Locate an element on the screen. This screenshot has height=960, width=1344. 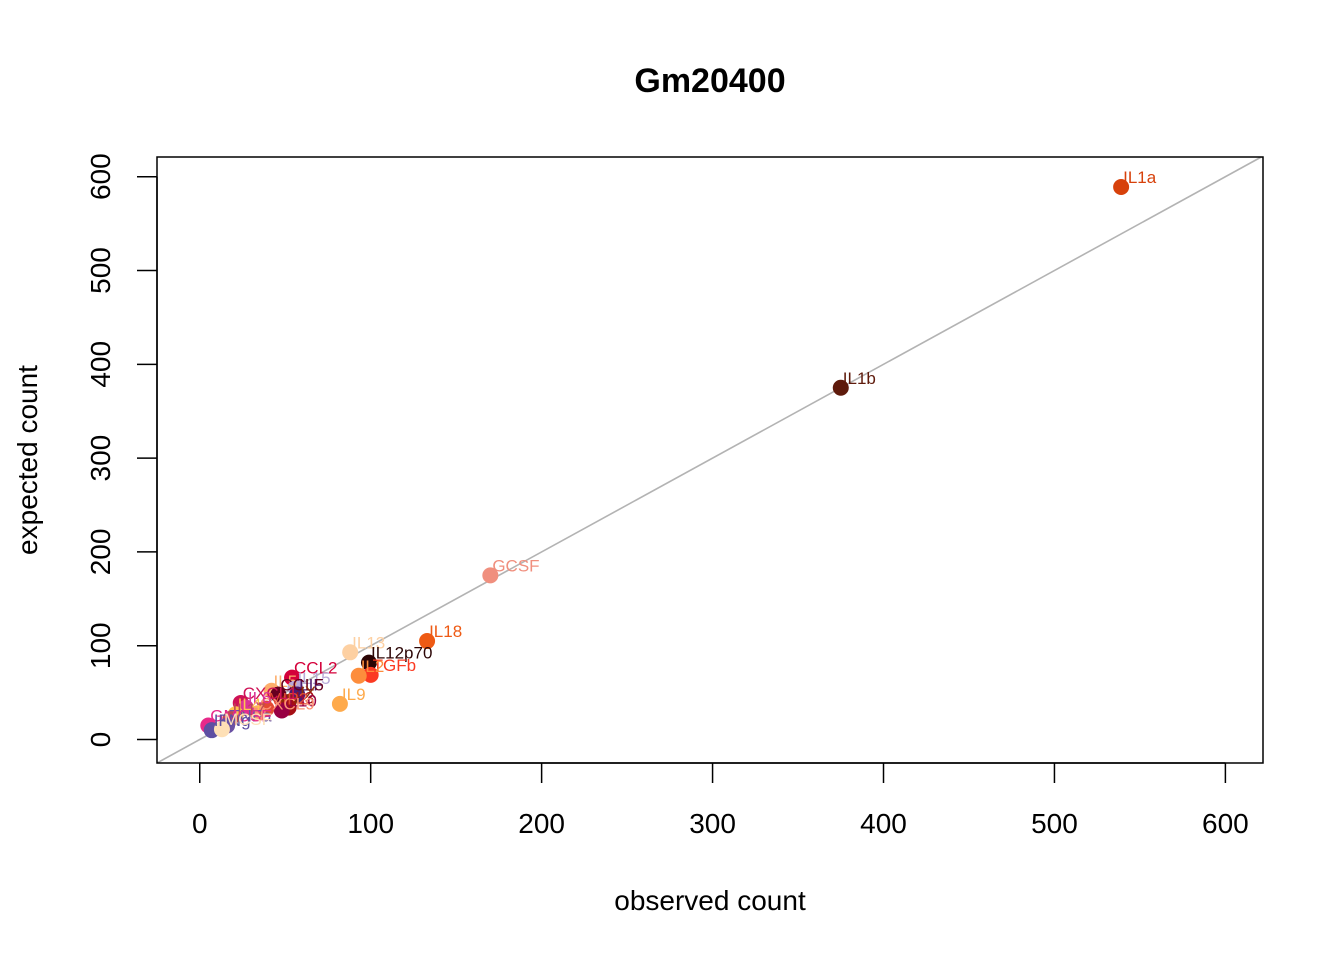
x-tick-label: 0 is located at coordinates (200, 823).